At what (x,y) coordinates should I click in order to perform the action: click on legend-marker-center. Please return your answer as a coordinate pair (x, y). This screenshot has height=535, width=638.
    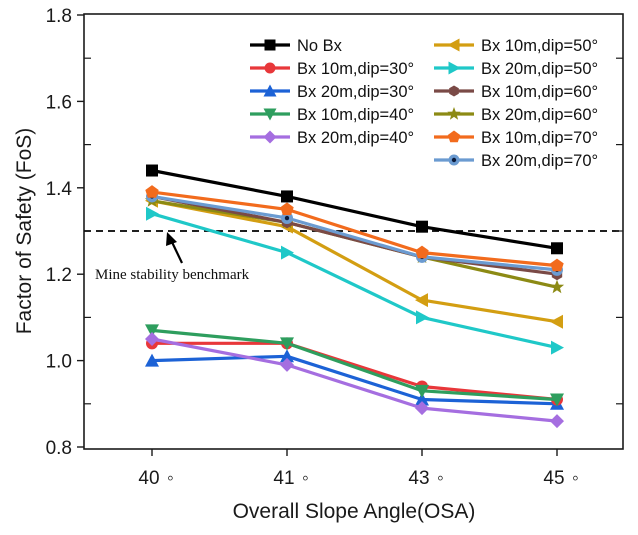
    Looking at the image, I should click on (454, 160).